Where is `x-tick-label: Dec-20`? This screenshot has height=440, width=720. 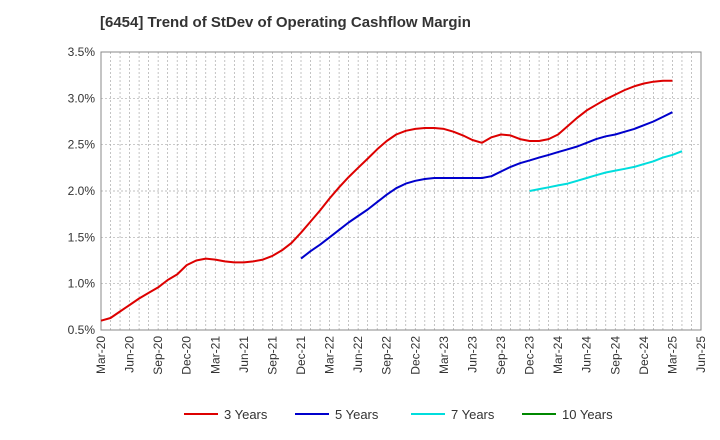
x-tick-label: Dec-20 is located at coordinates (187, 355).